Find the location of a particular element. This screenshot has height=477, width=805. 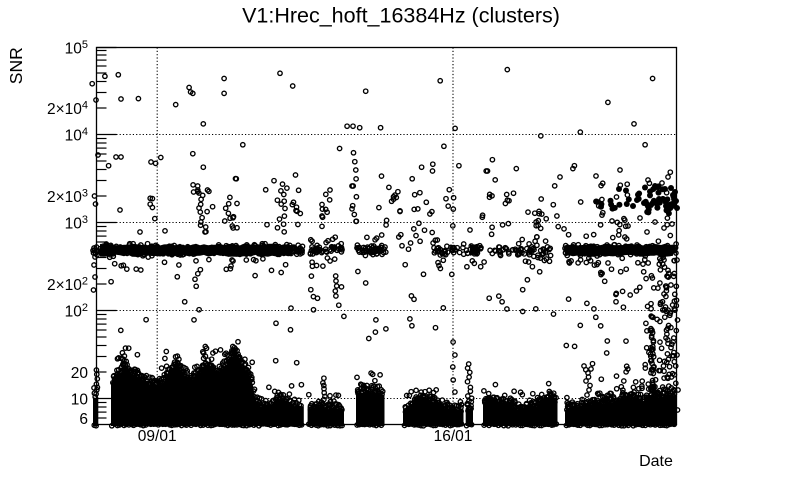

svg-text: Date is located at coordinates (656, 461).